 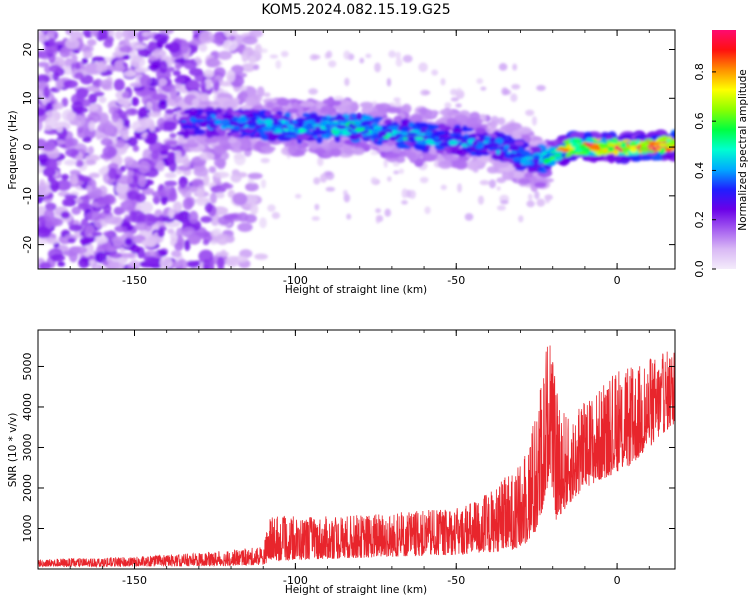 I want to click on spectrogram-ylabel: Frequency (Hz), so click(x=13, y=149).